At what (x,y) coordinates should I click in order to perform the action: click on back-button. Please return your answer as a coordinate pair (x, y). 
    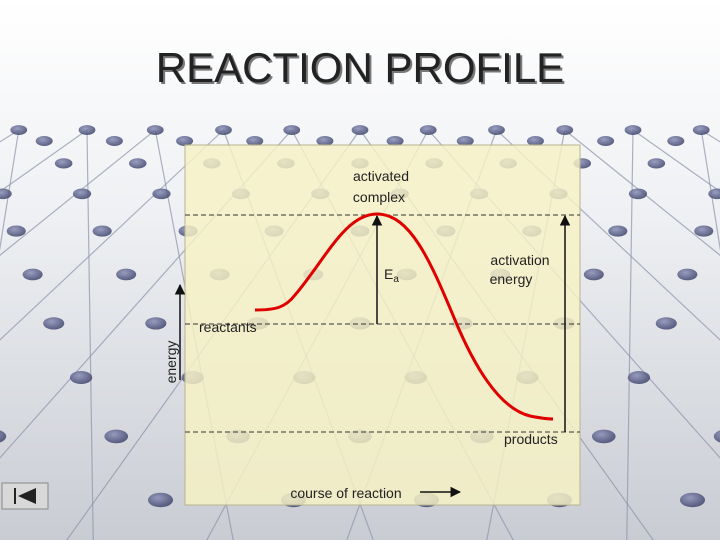
    Looking at the image, I should click on (25, 496).